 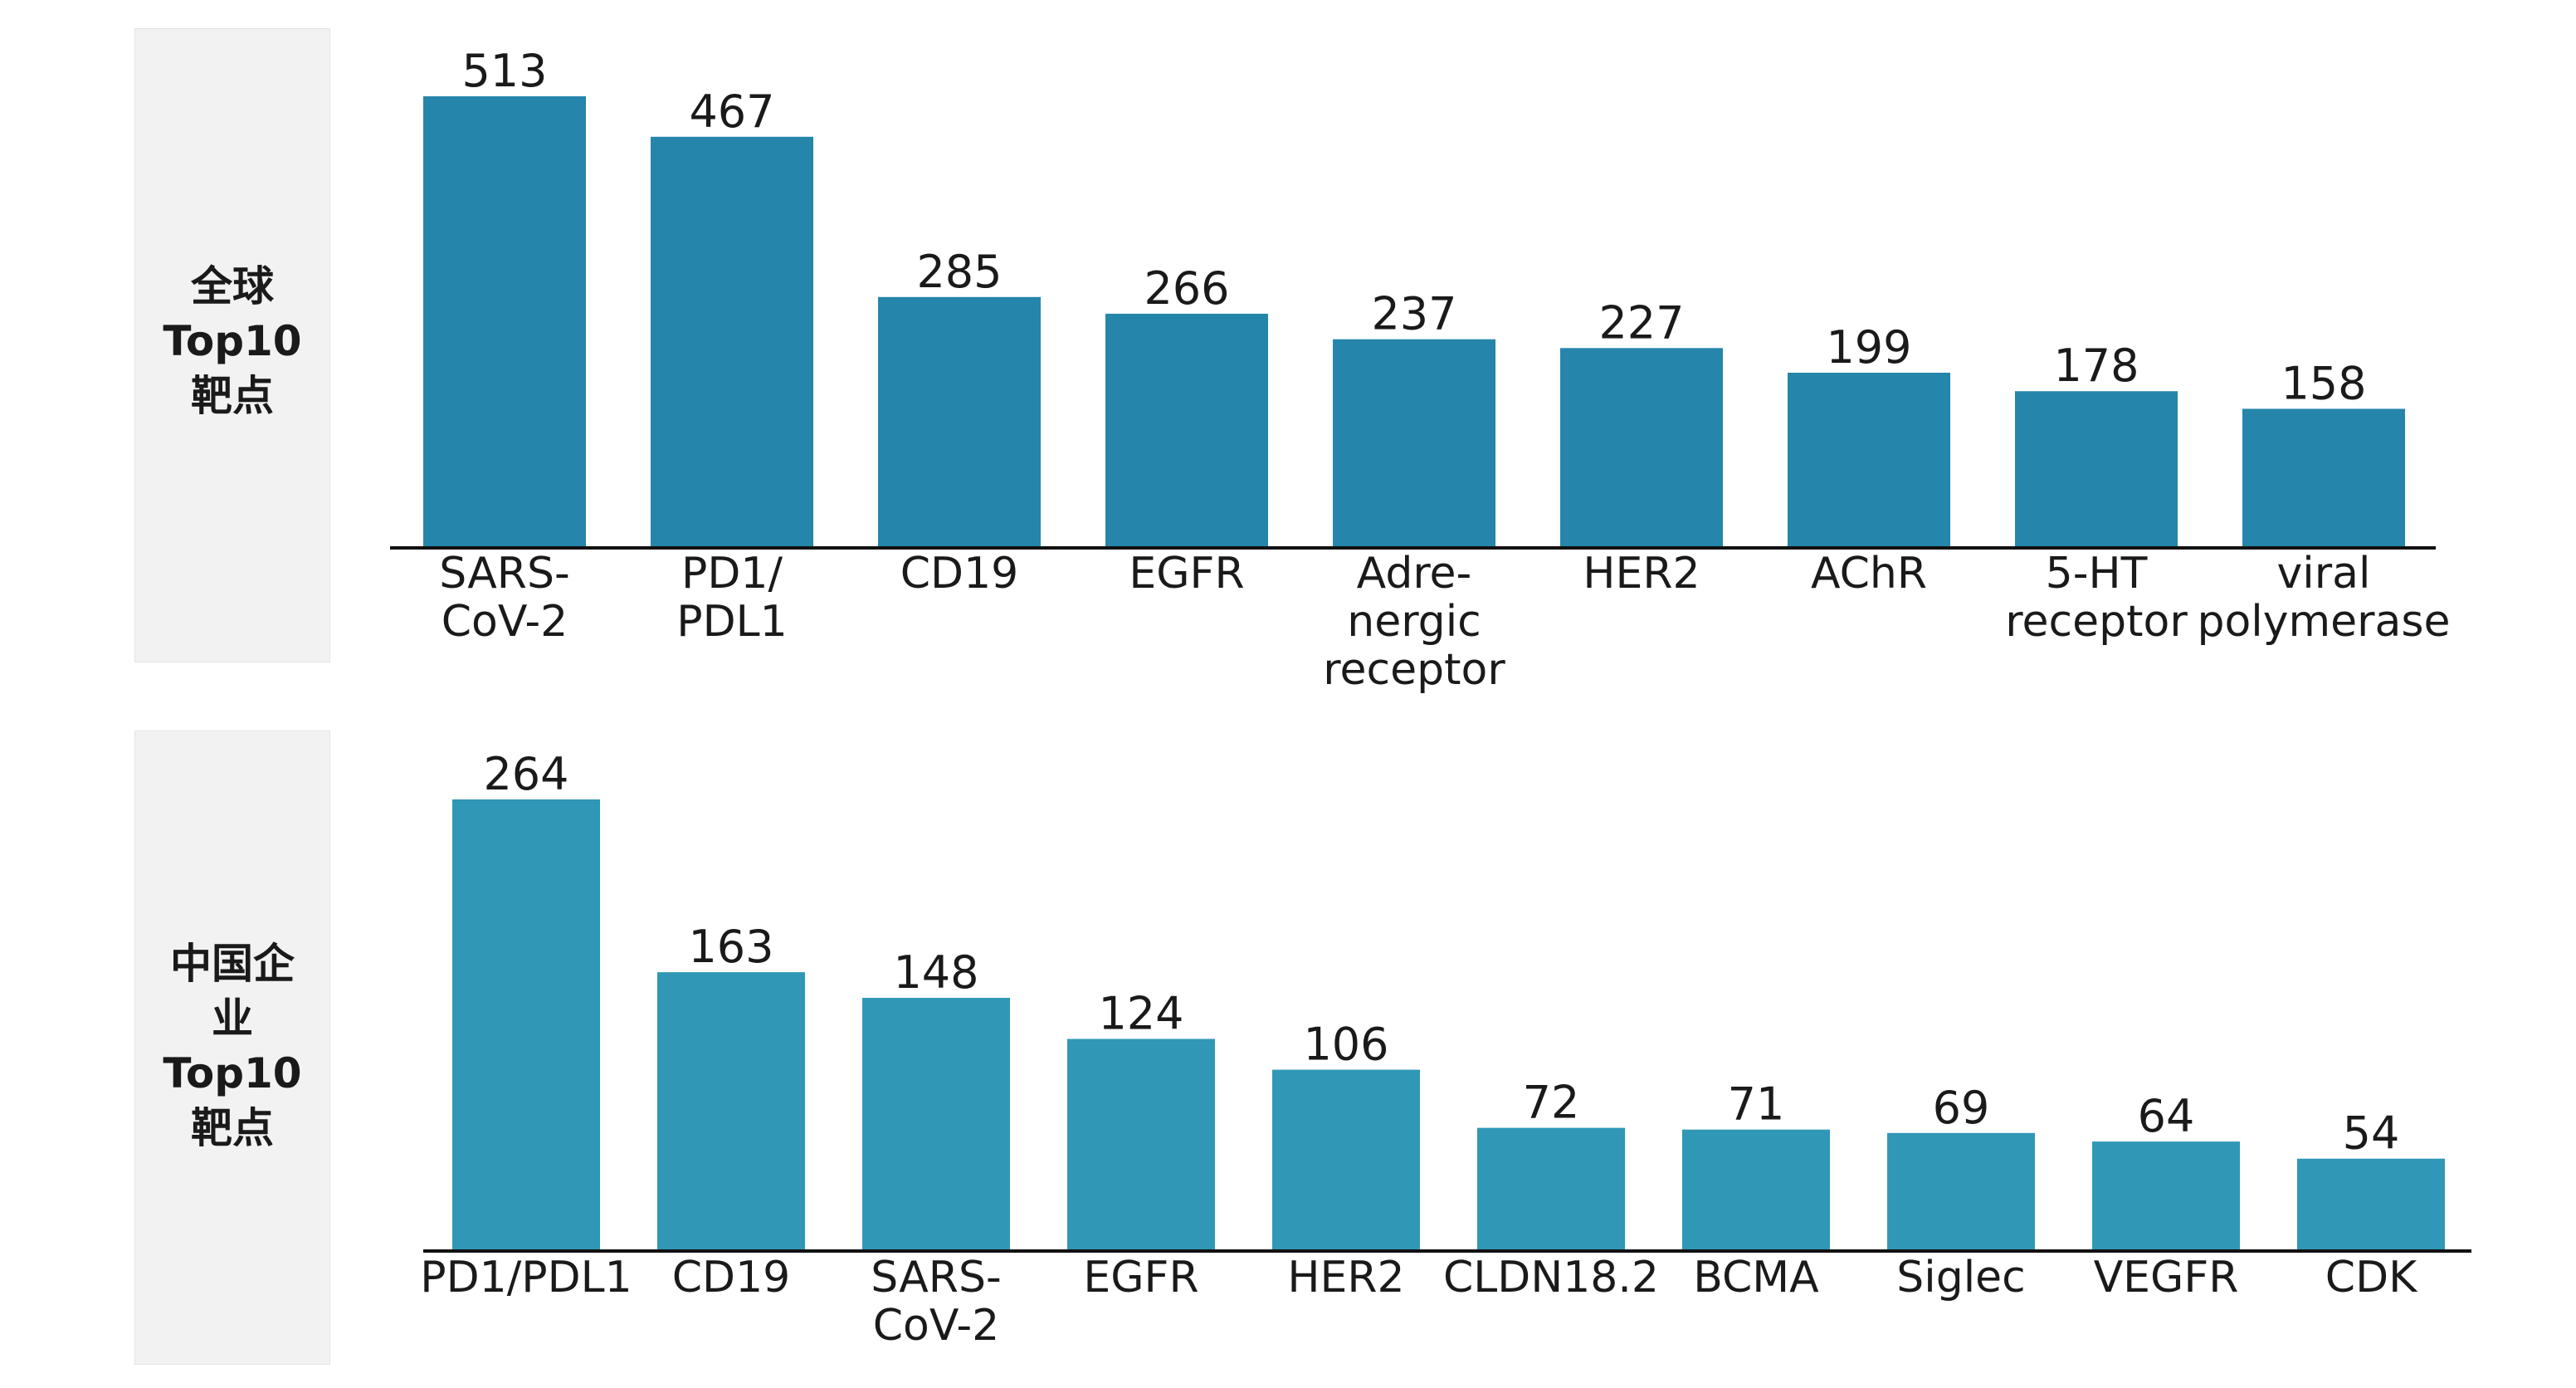 I want to click on global-value-label-2: 285, so click(x=959, y=272).